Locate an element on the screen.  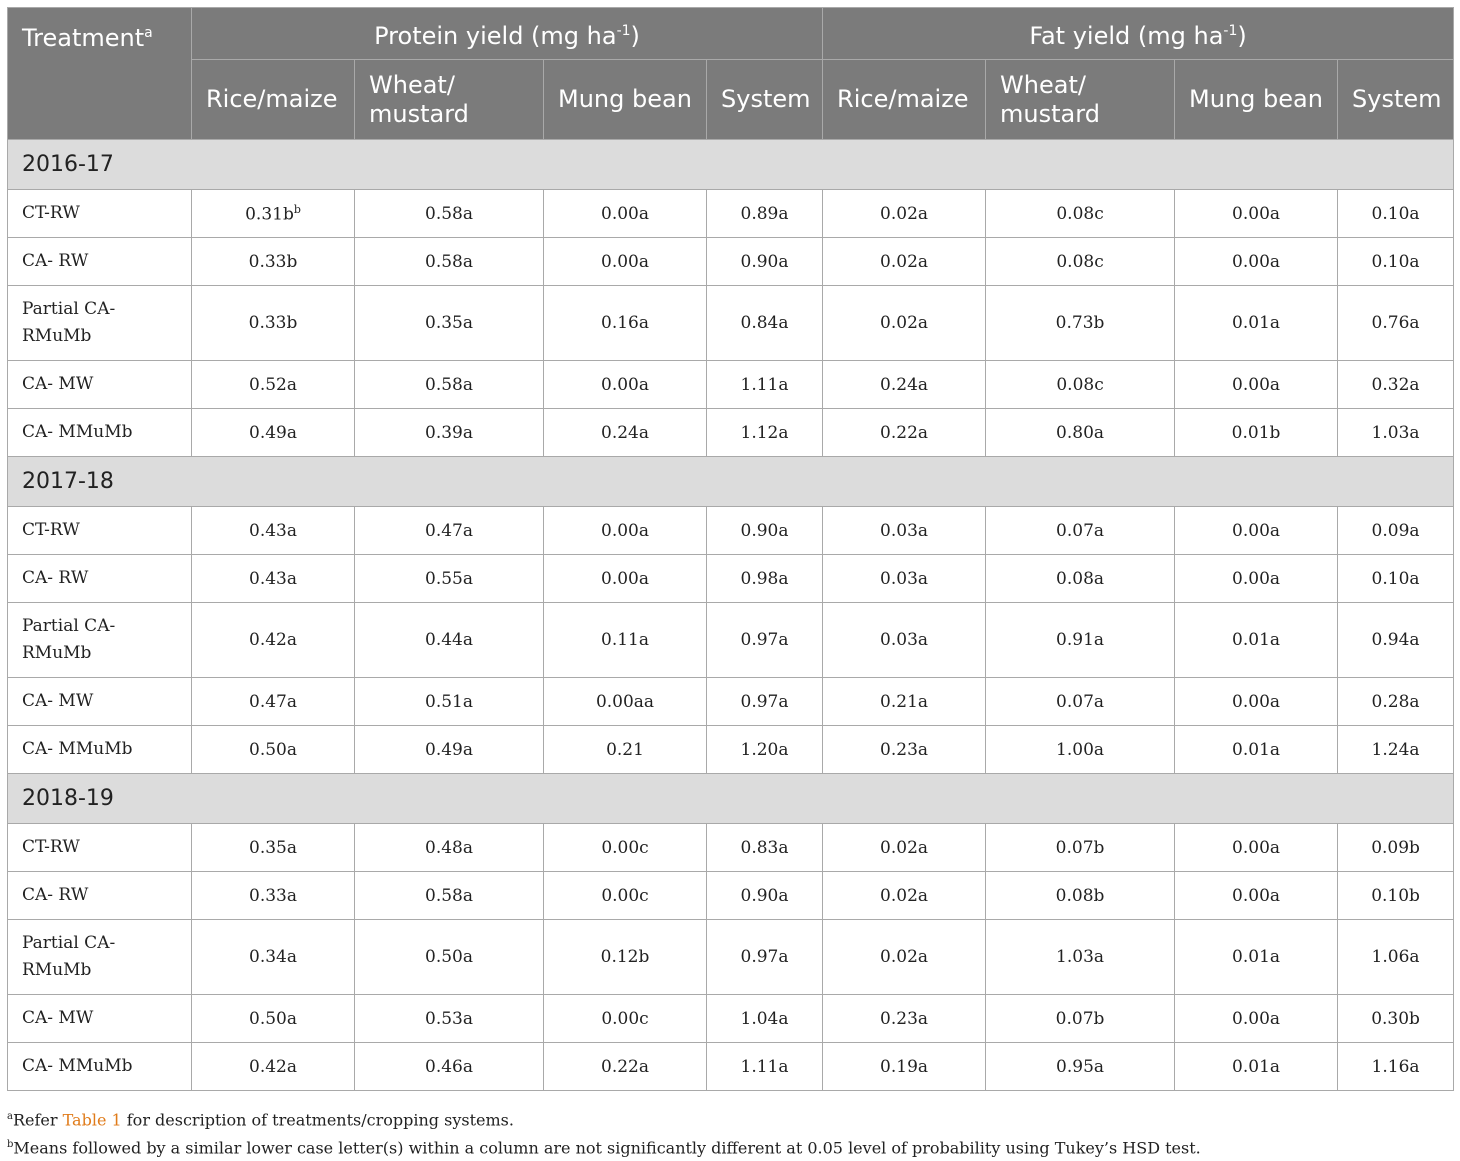
header-protein-yield: Protein yield (mg ha-1) is located at coordinates (507, 33).